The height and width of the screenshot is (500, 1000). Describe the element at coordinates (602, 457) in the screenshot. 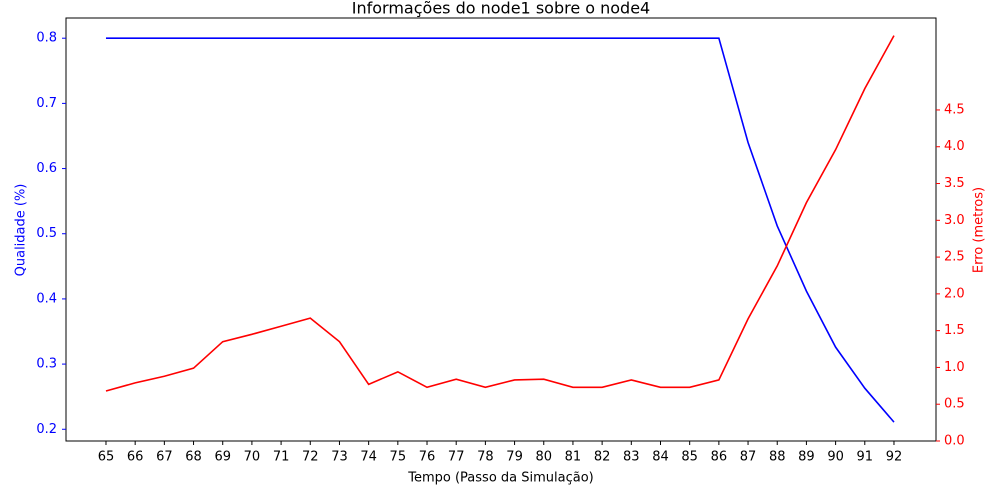

I see `x-tick-label: 82` at that location.